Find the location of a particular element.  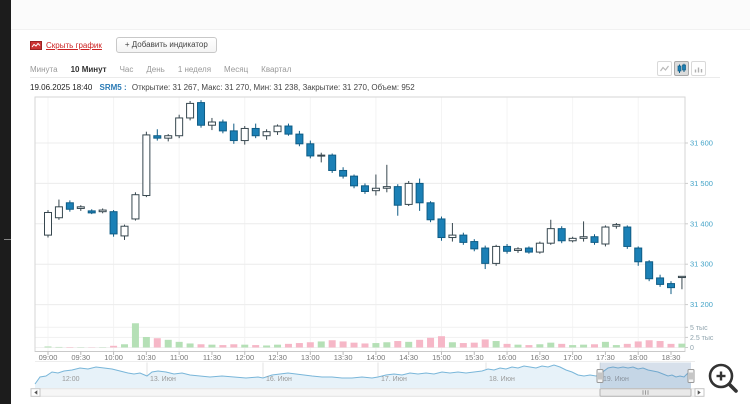

navigator-date-label: 16. Июн is located at coordinates (279, 379).